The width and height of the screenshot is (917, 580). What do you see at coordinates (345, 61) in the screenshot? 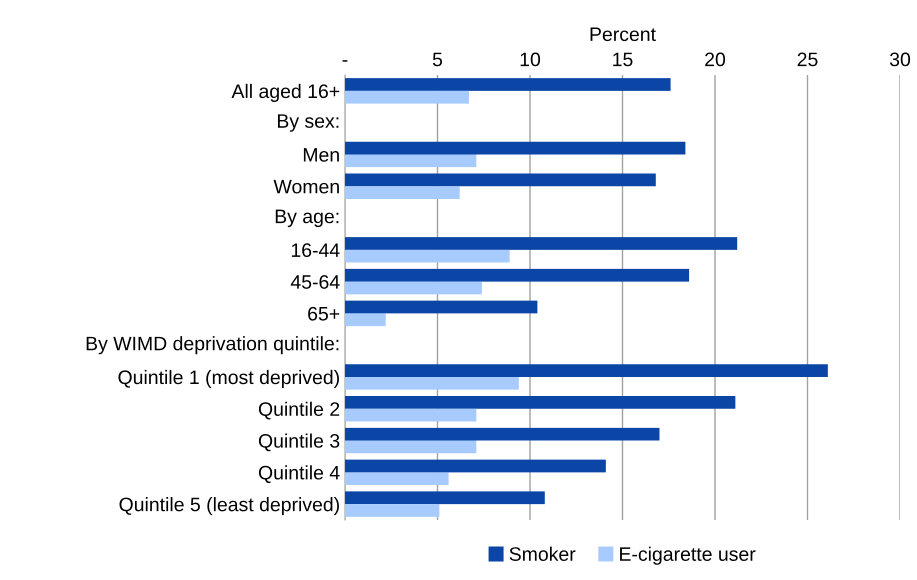
I see `x-tick-label: -` at bounding box center [345, 61].